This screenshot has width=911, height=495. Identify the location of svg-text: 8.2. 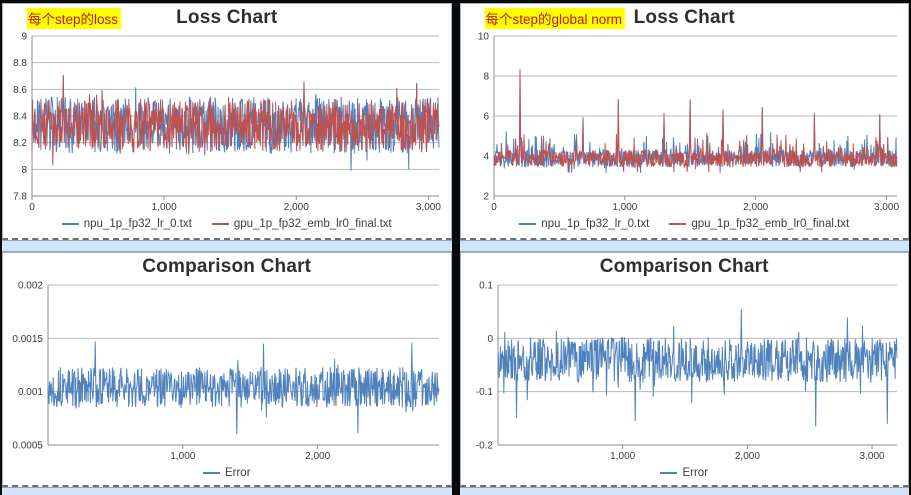
(20, 143).